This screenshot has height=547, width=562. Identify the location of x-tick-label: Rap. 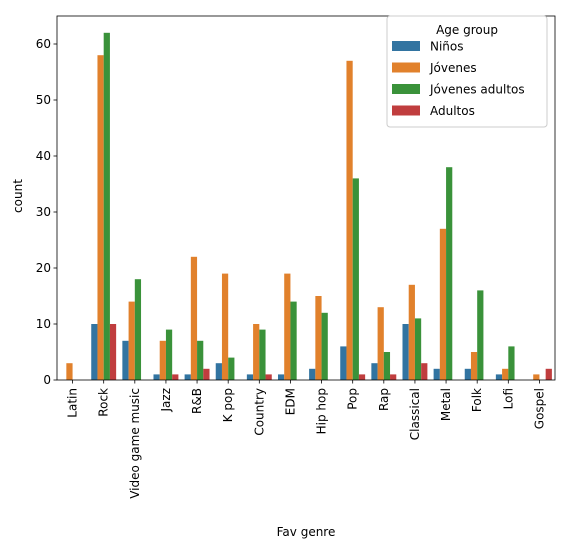
(384, 399).